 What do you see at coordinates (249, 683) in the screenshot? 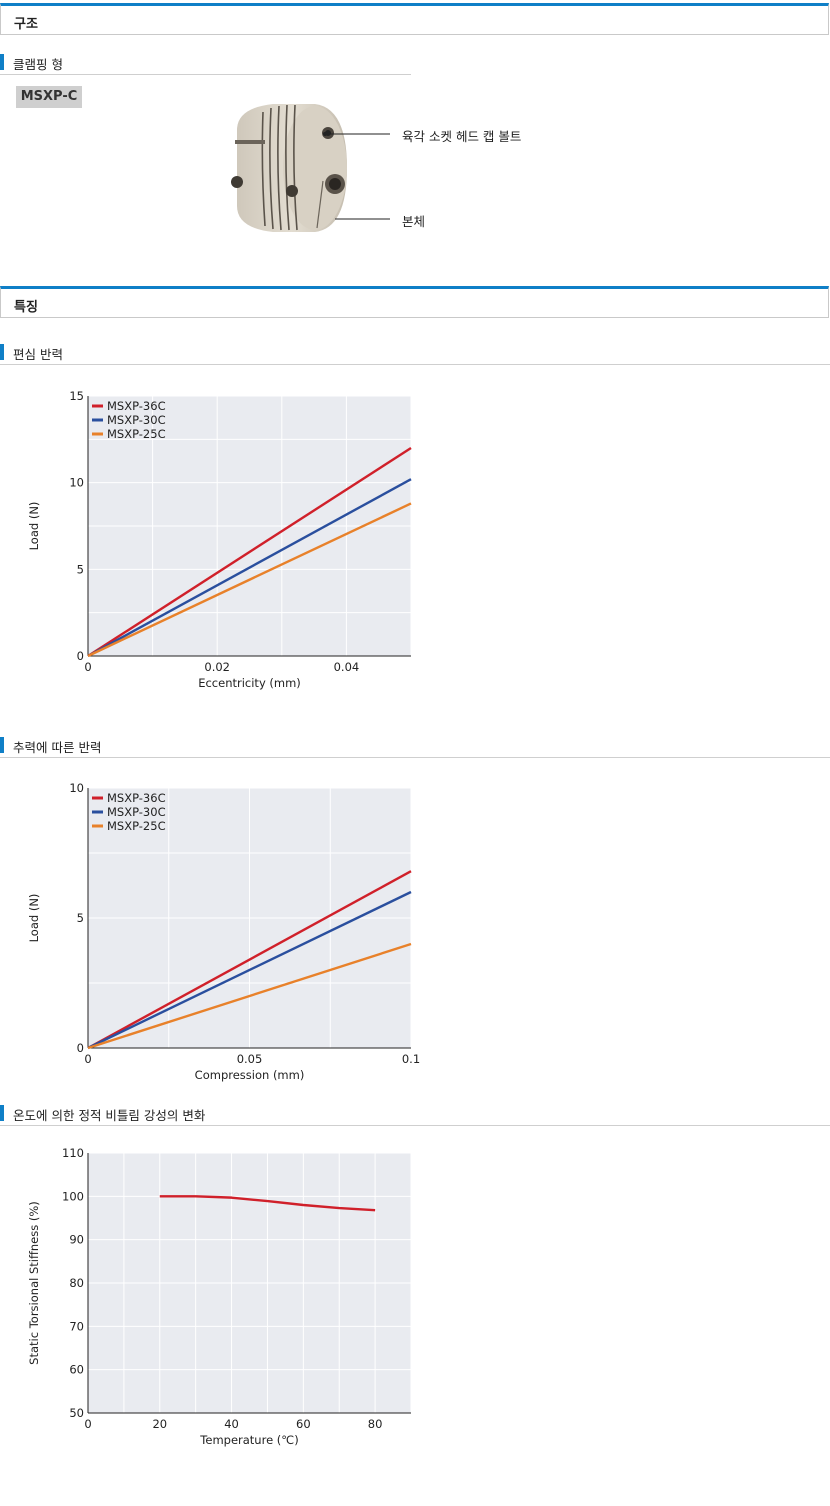
I see `x-axis-label: Eccentricity (mm)` at bounding box center [249, 683].